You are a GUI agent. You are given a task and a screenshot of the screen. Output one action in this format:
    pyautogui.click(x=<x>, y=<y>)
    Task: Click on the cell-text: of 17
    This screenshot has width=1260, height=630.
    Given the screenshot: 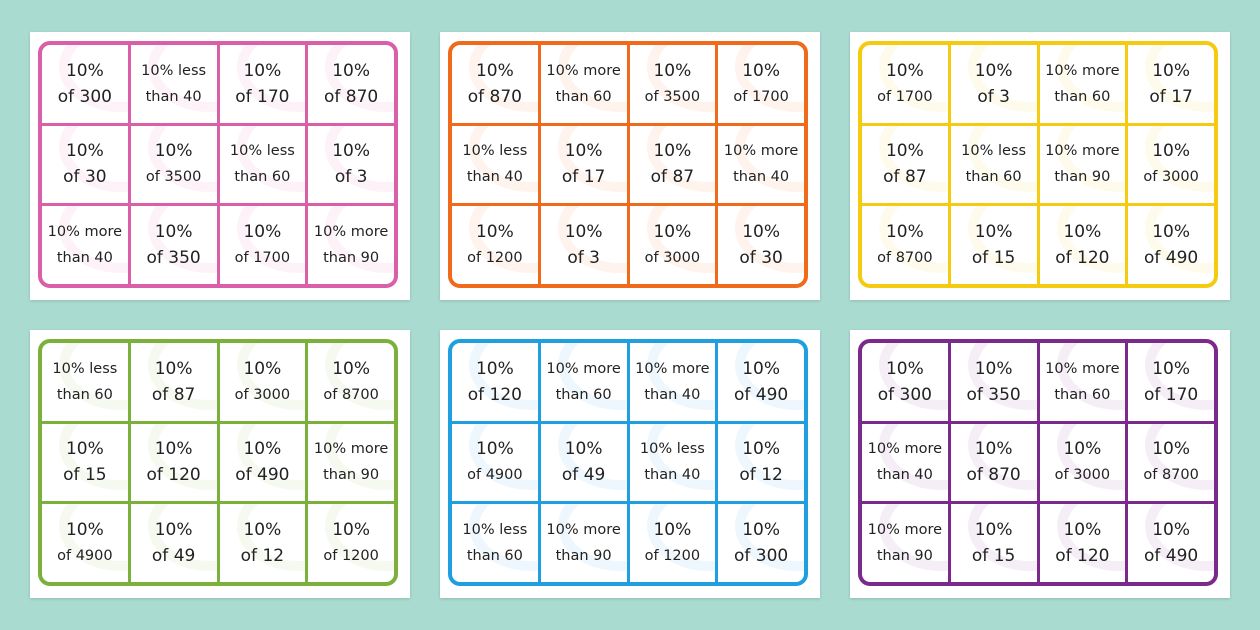 What is the action you would take?
    pyautogui.click(x=1171, y=96)
    